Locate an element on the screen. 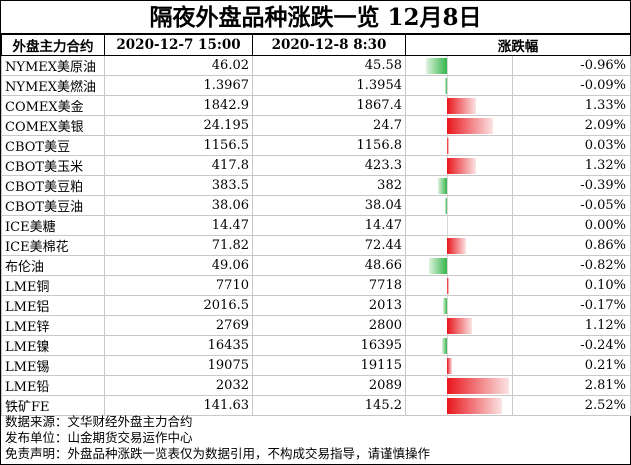  curr-price: 38.04 is located at coordinates (329, 205).